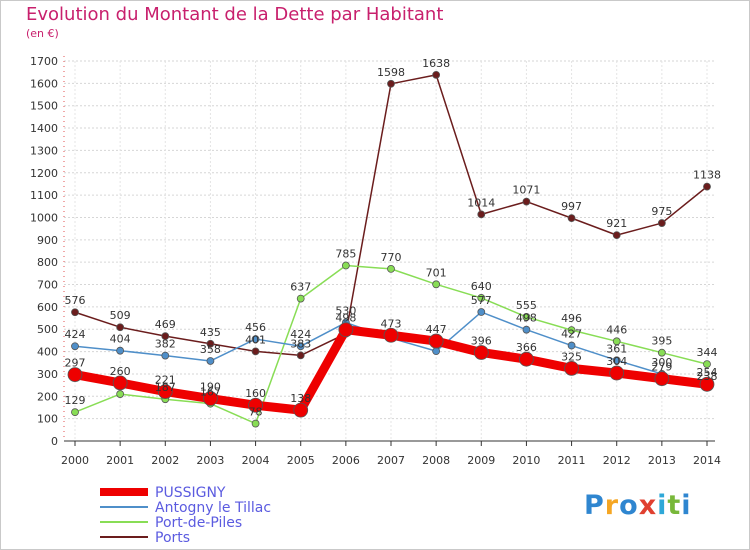 This screenshot has height=550, width=750. I want to click on data-label: 1014, so click(481, 202).